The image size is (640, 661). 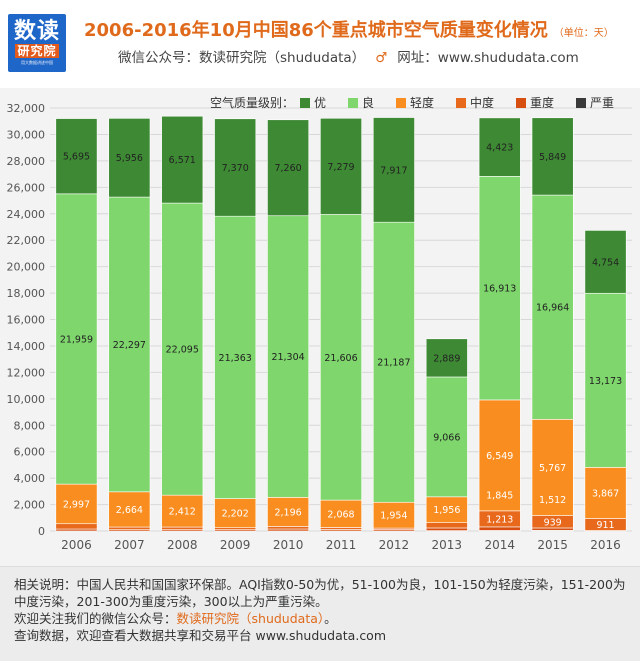 What do you see at coordinates (330, 618) in the screenshot?
I see `notes-line3-suffix: 。` at bounding box center [330, 618].